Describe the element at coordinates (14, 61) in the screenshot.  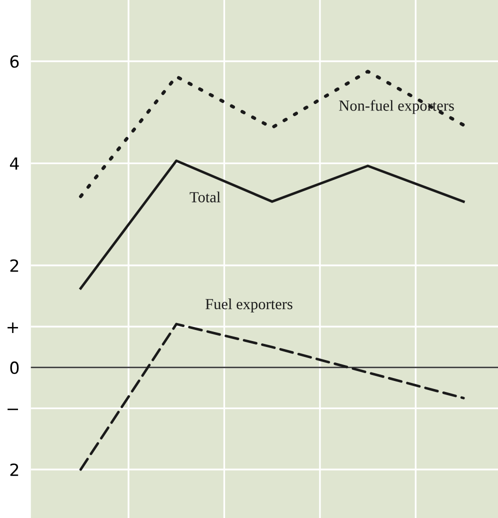
I see `y-tick-label: 6` at that location.